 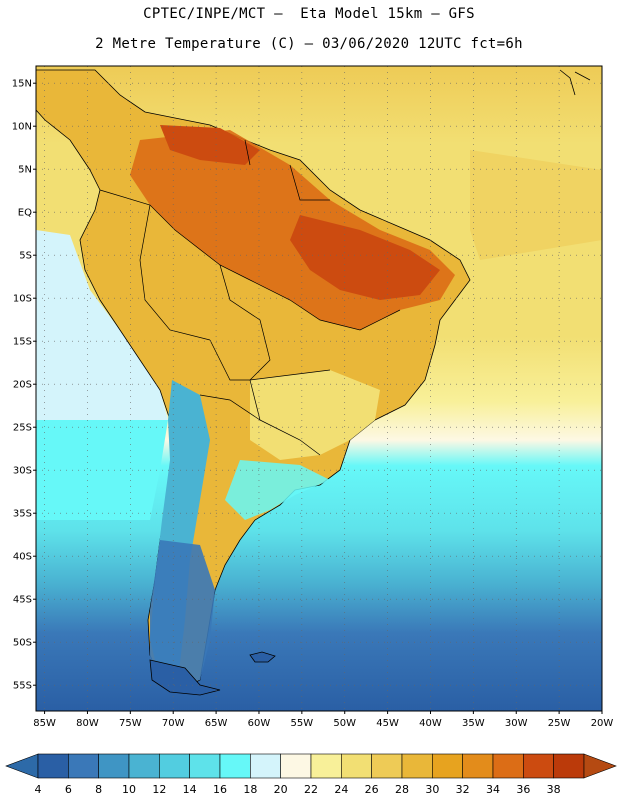 I want to click on colorbar-label: 12, so click(x=159, y=789).